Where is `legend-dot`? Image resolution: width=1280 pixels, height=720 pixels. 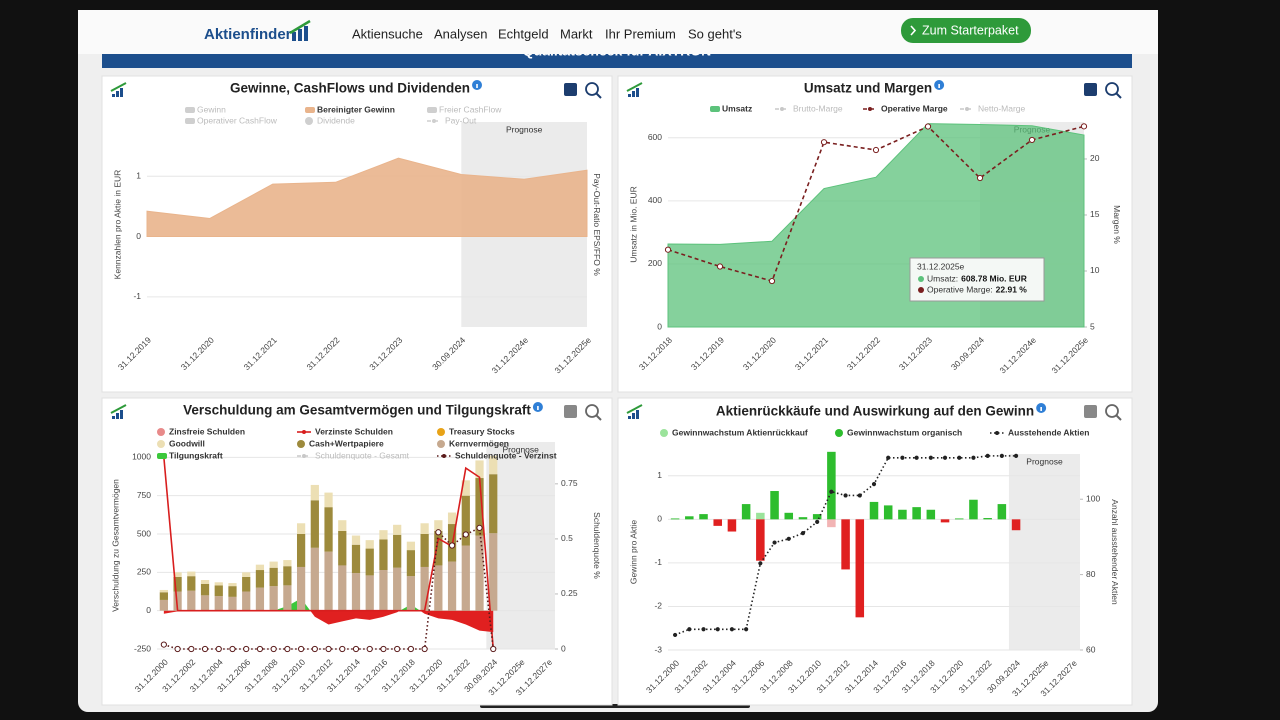 legend-dot is located at coordinates (967, 109).